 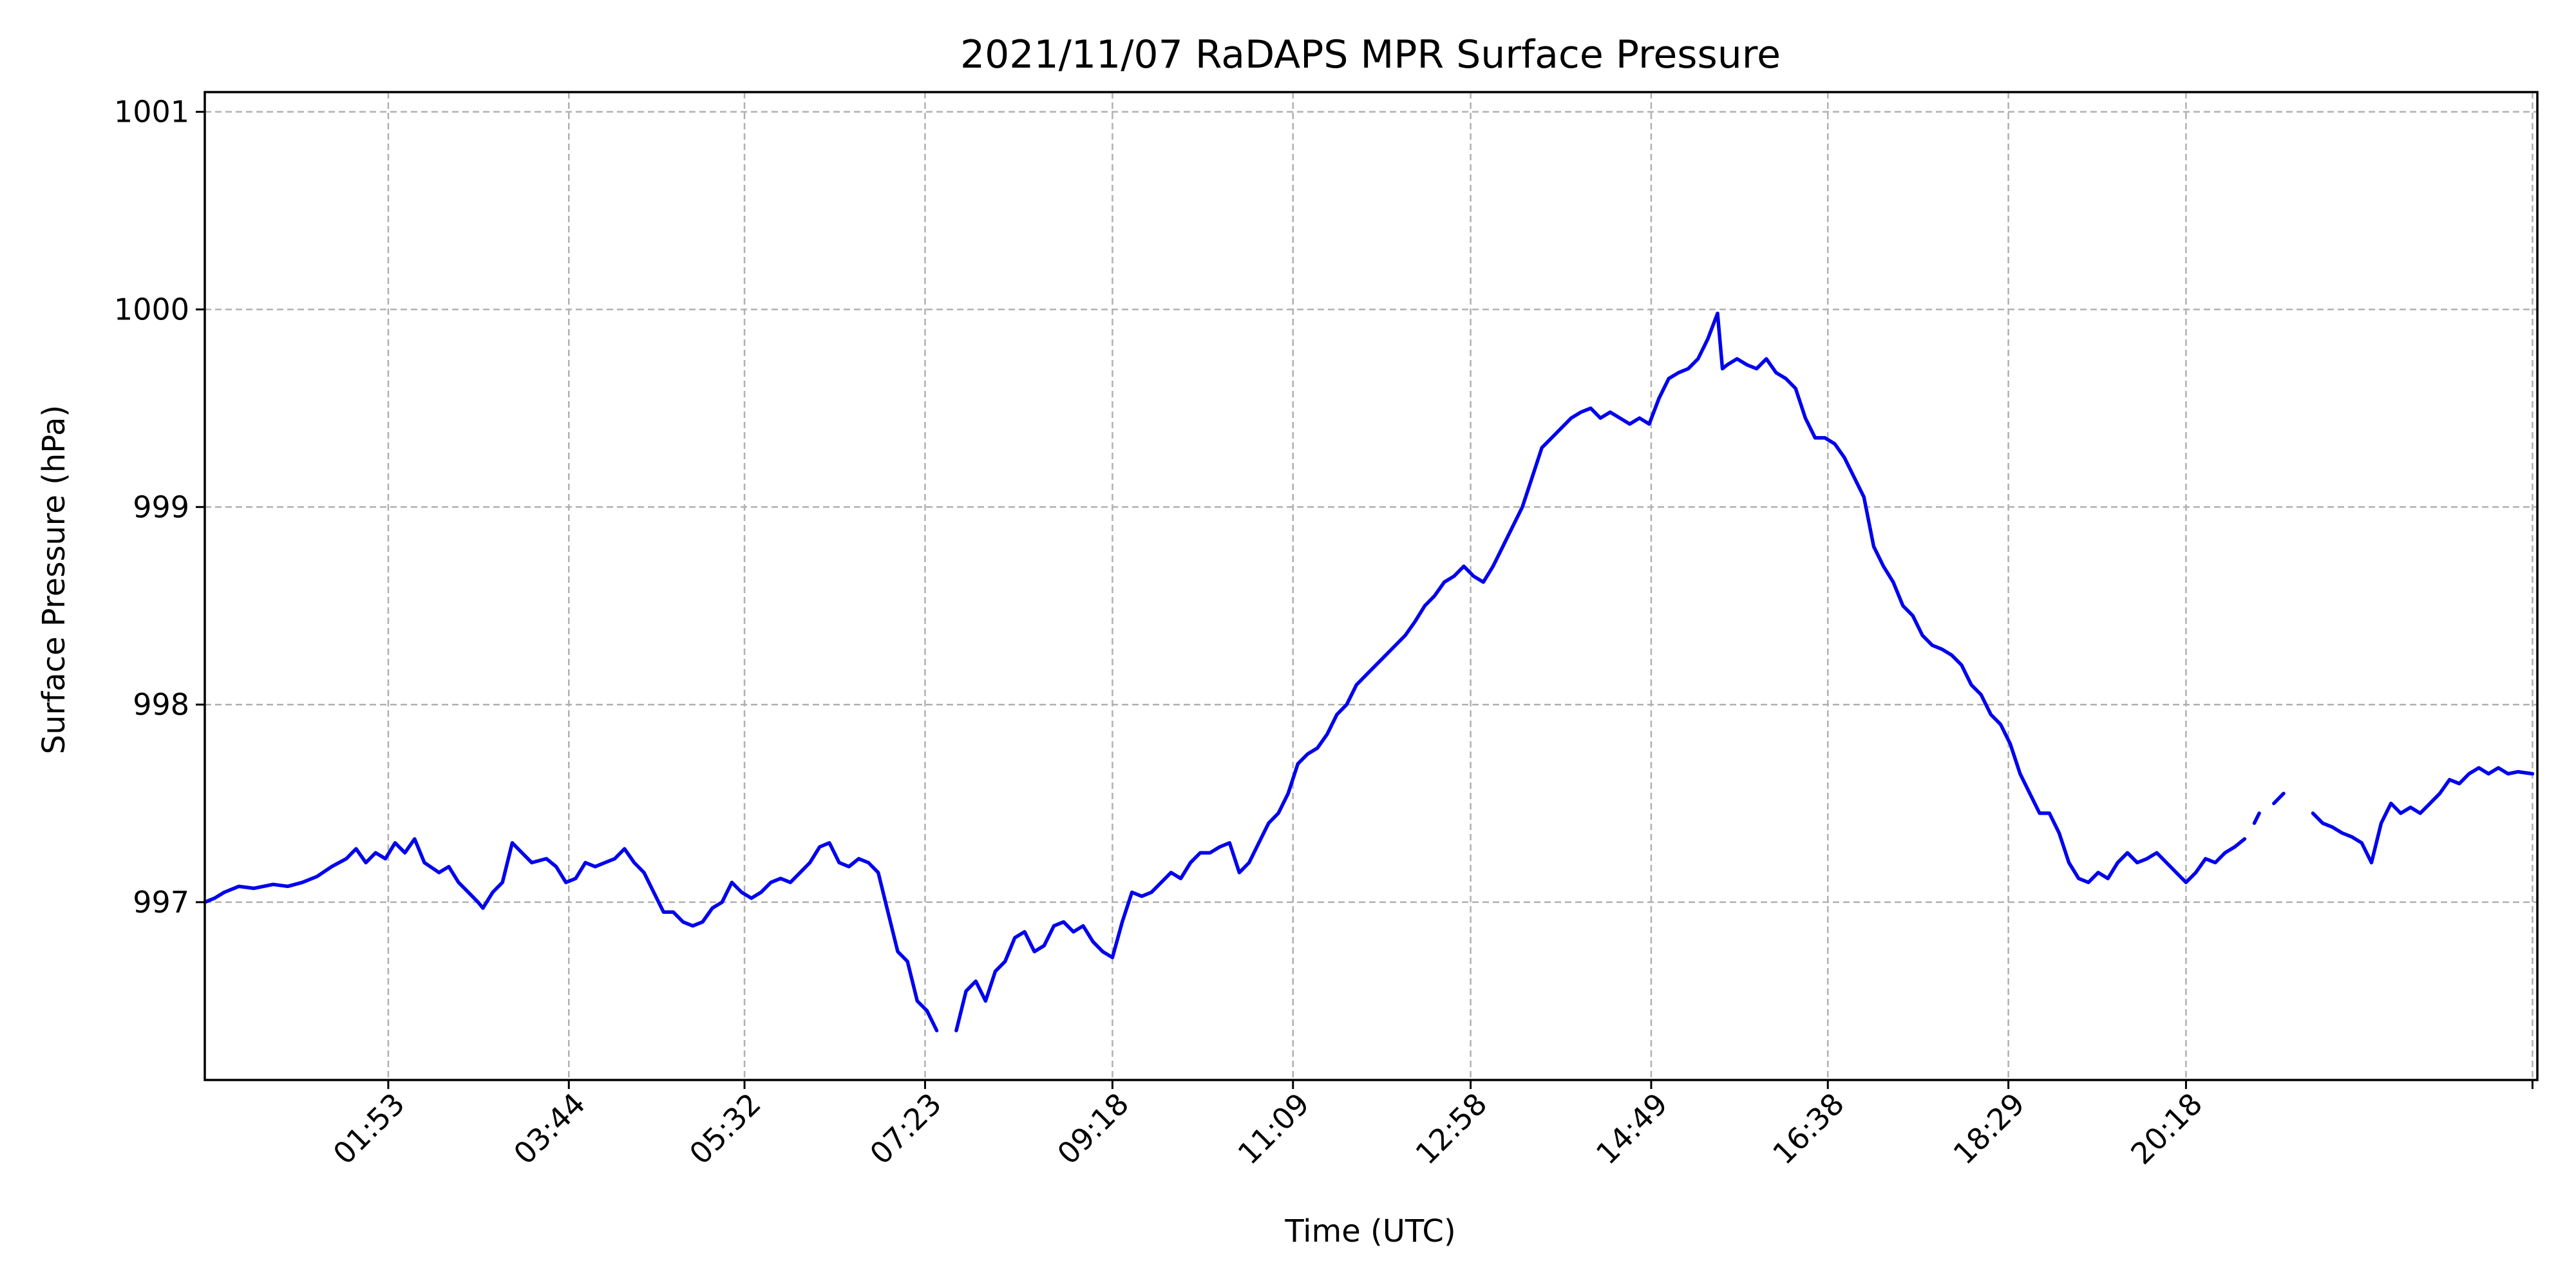 I want to click on y-tick-label: 999, so click(x=161, y=507).